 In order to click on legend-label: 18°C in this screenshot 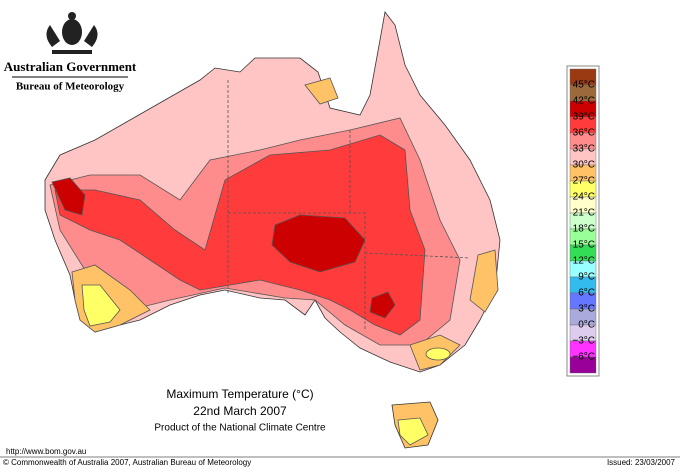, I will do `click(584, 229)`.